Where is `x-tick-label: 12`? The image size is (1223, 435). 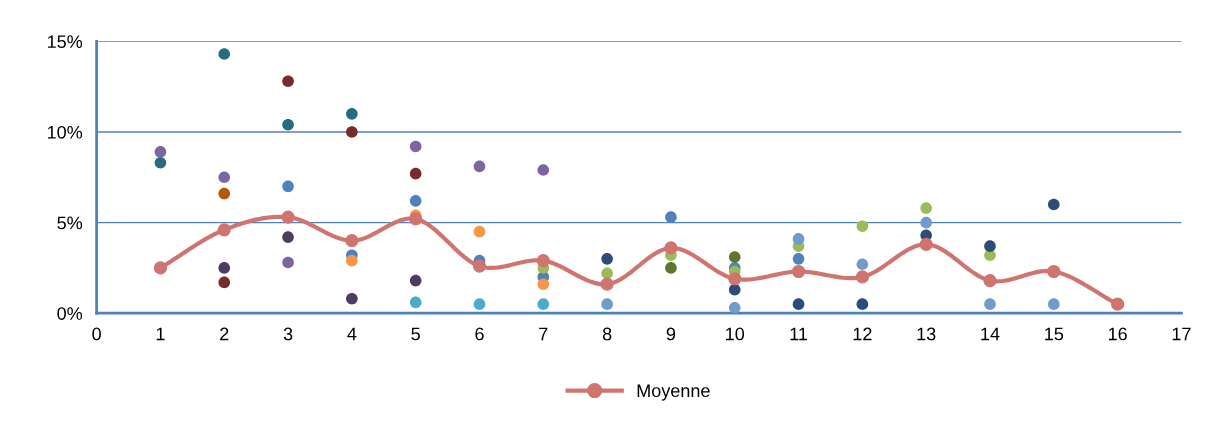
x-tick-label: 12 is located at coordinates (862, 334).